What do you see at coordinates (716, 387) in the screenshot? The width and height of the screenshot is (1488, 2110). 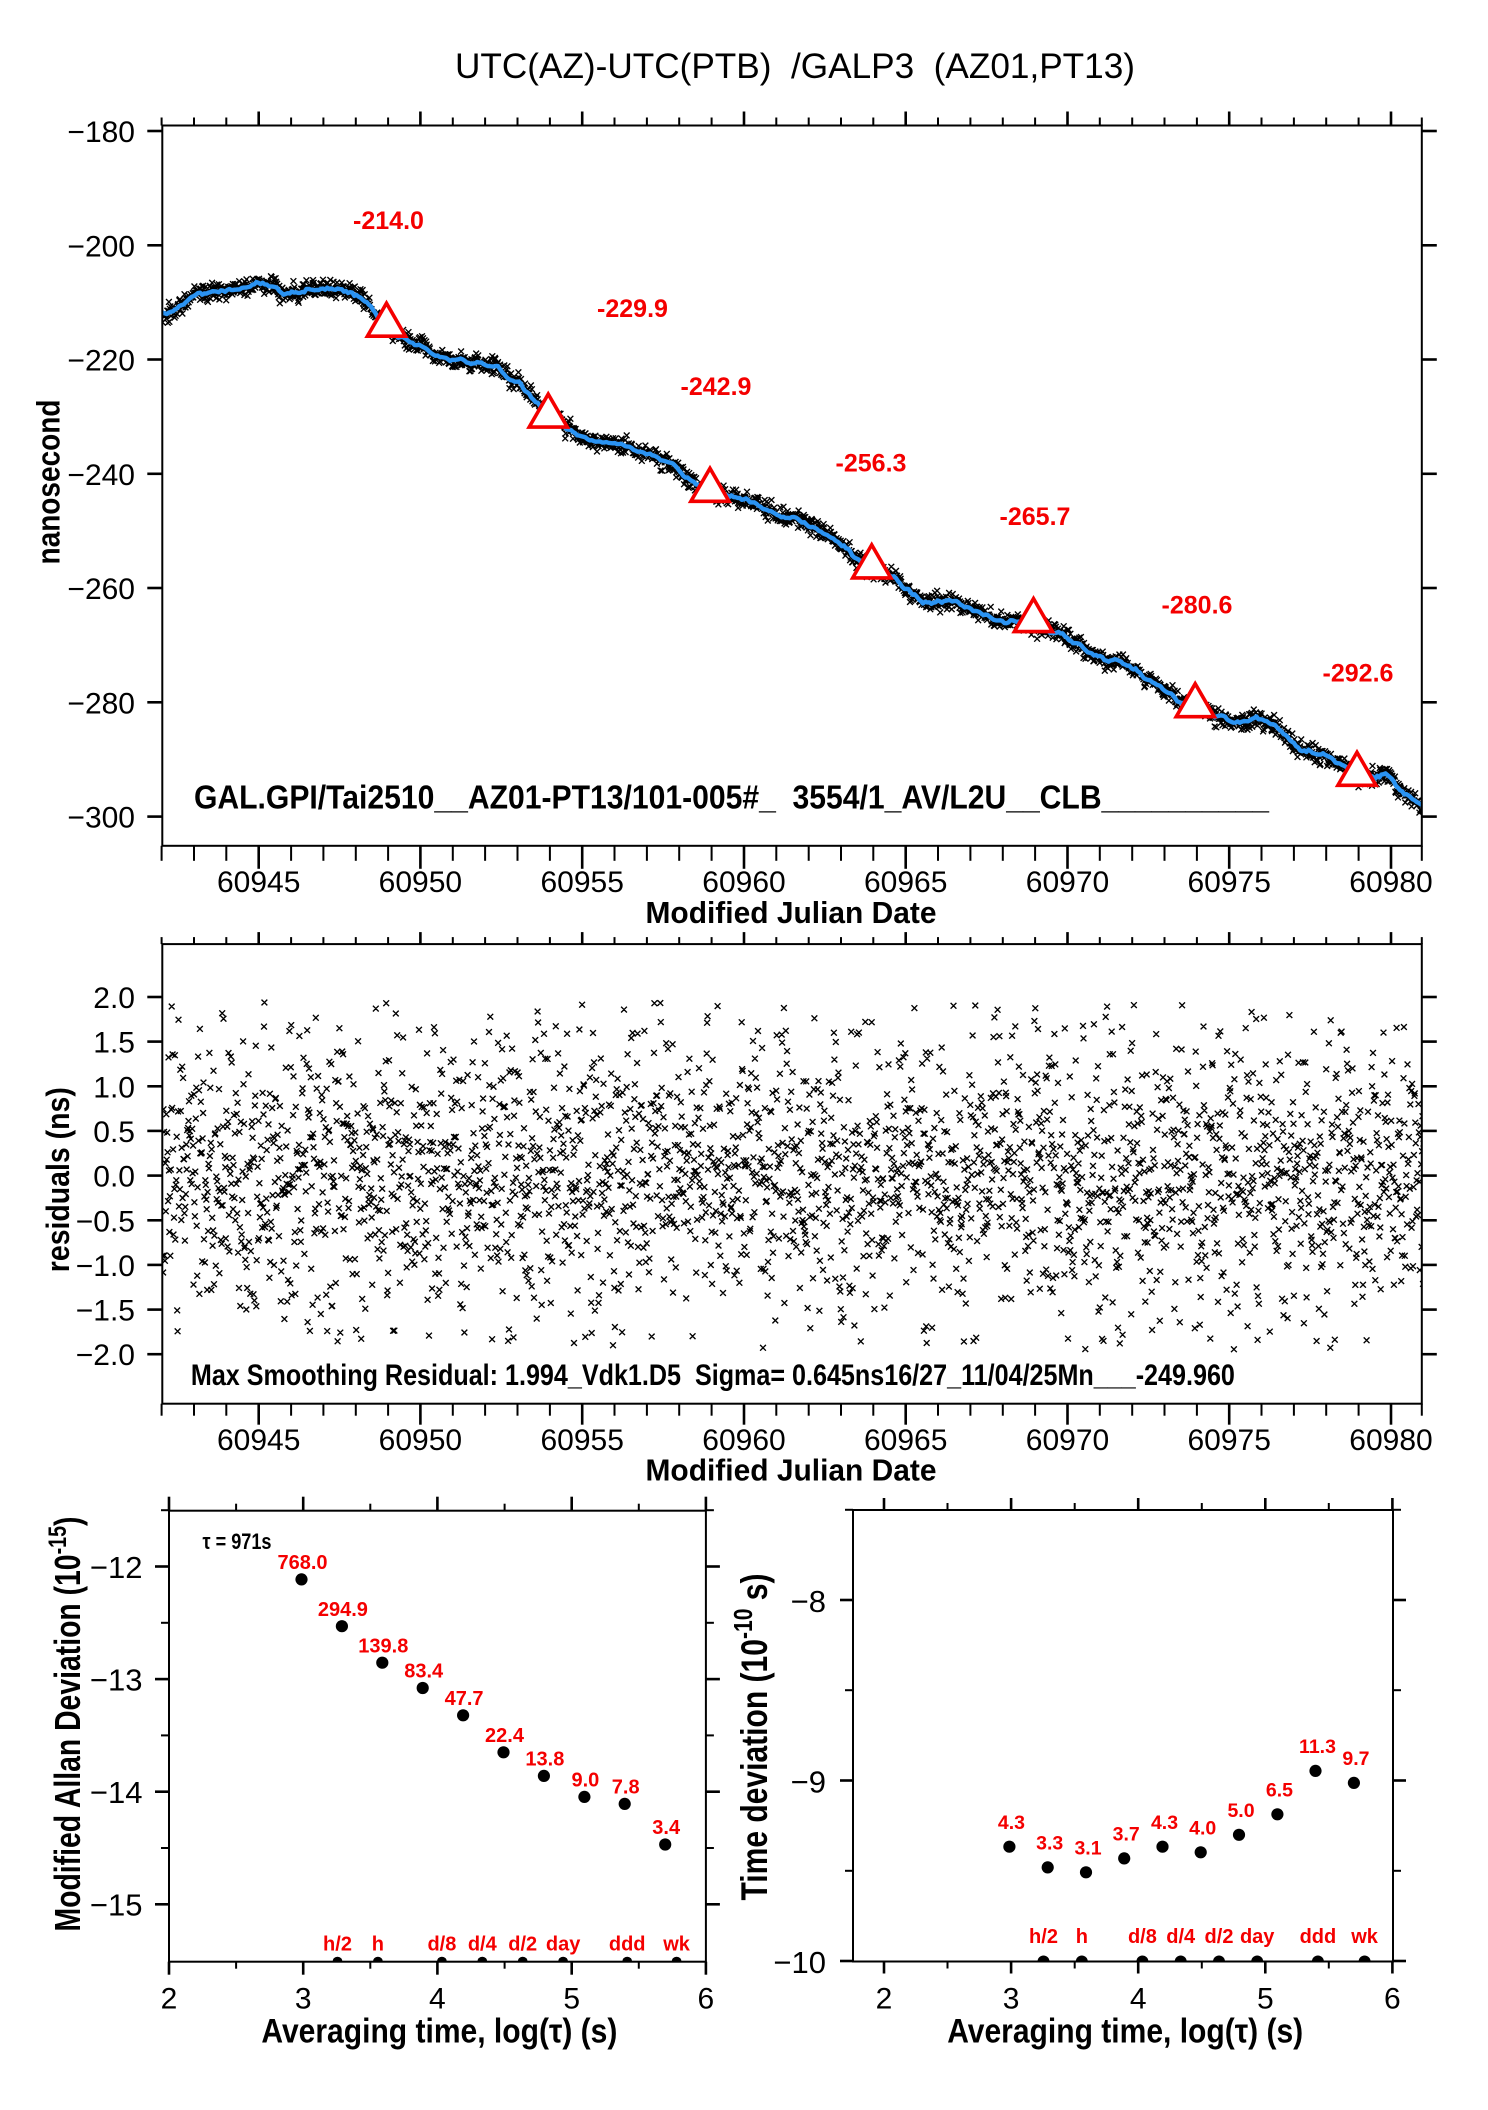 I see `svg-text: -242.9` at bounding box center [716, 387].